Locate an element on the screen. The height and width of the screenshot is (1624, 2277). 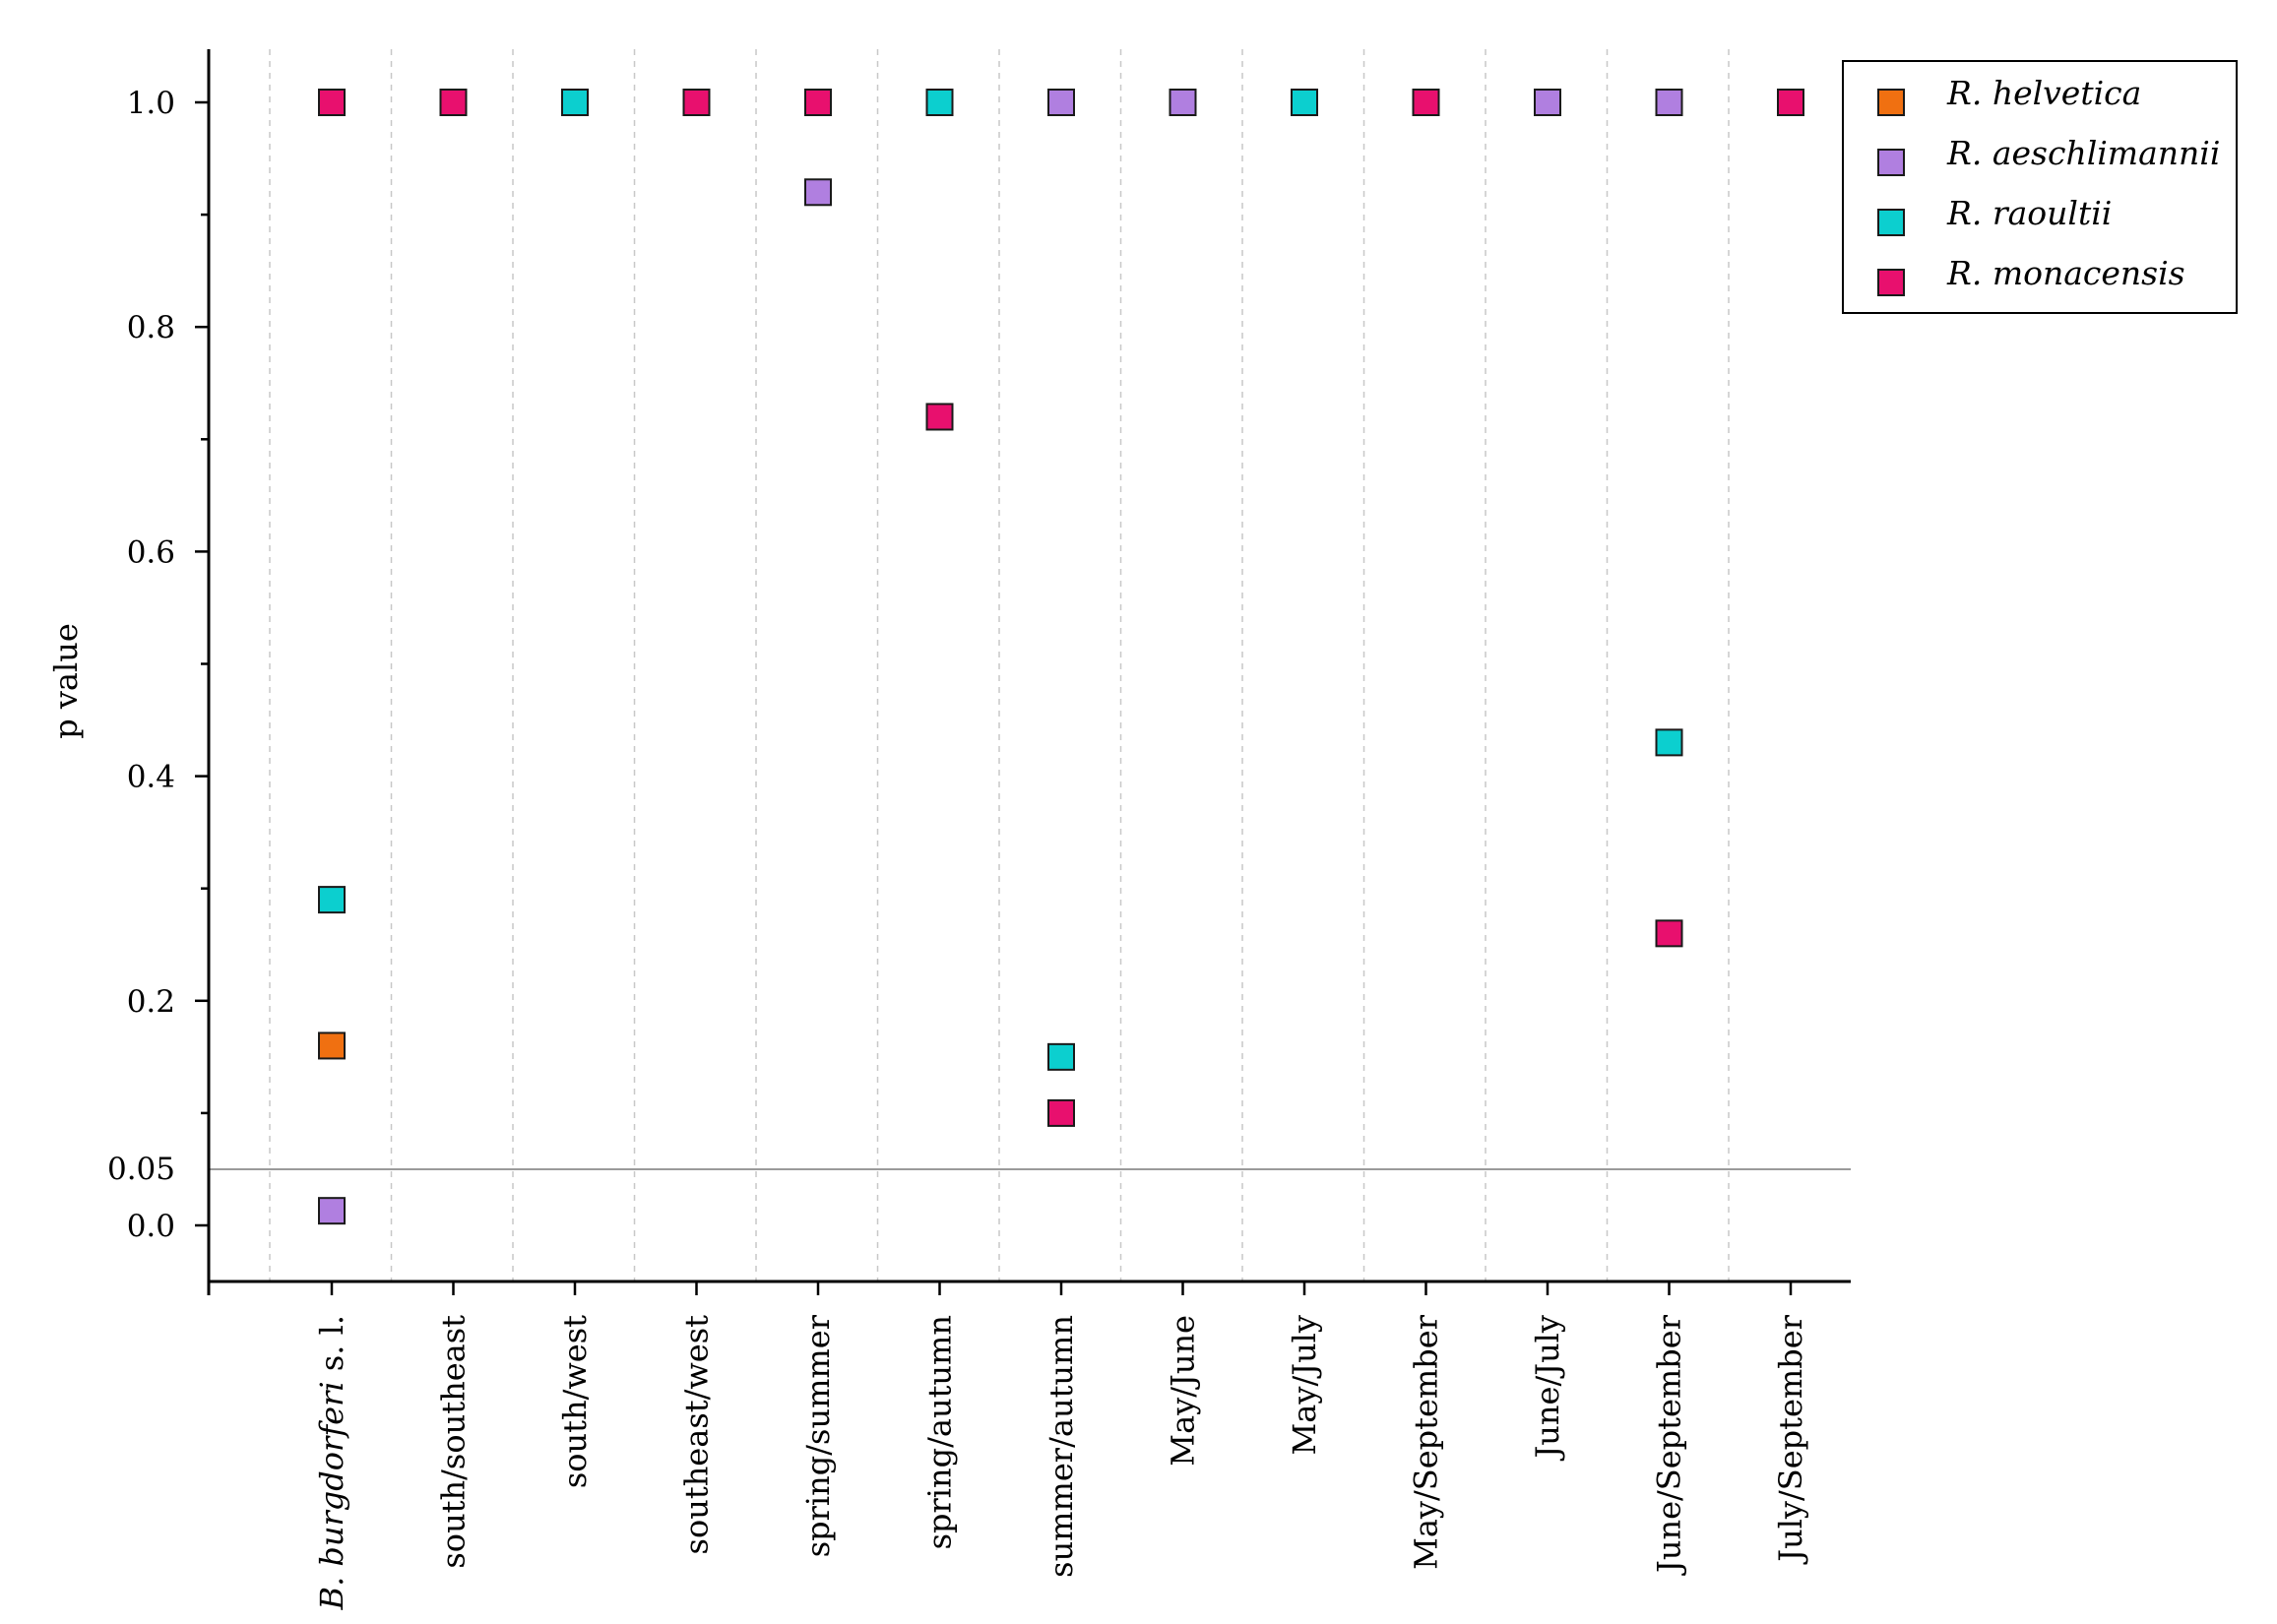
significance-label: 0.05 is located at coordinates (141, 1169).